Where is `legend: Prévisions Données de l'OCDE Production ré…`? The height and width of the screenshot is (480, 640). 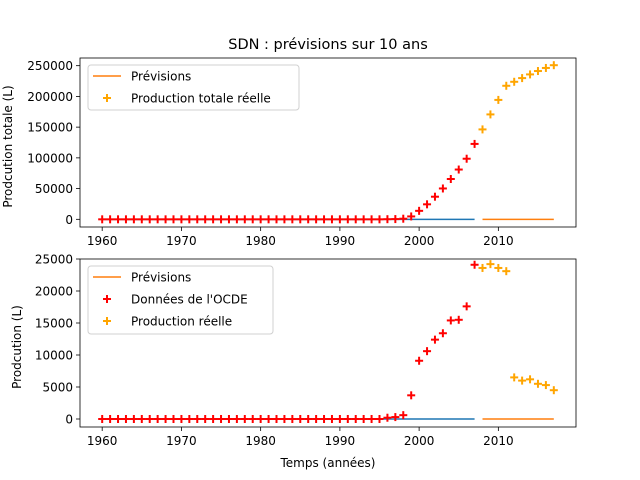 legend: Prévisions Données de l'OCDE Production ré… is located at coordinates (180, 300).